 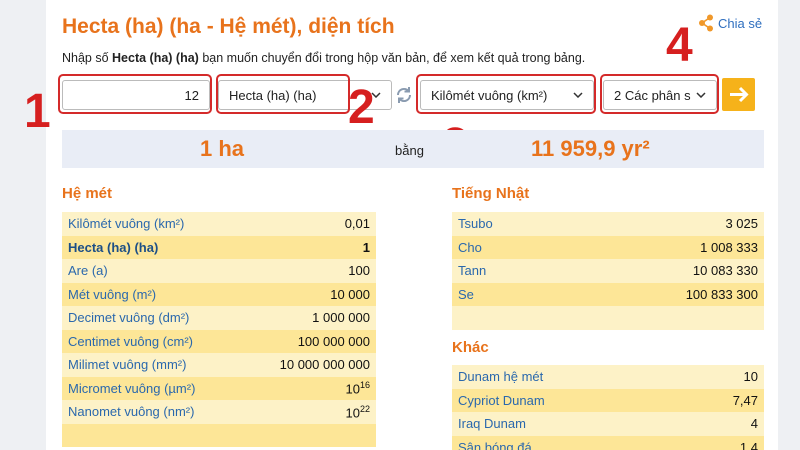 What do you see at coordinates (219, 224) in the screenshot?
I see `table-row: Kilômét vuông (km²) 0,01` at bounding box center [219, 224].